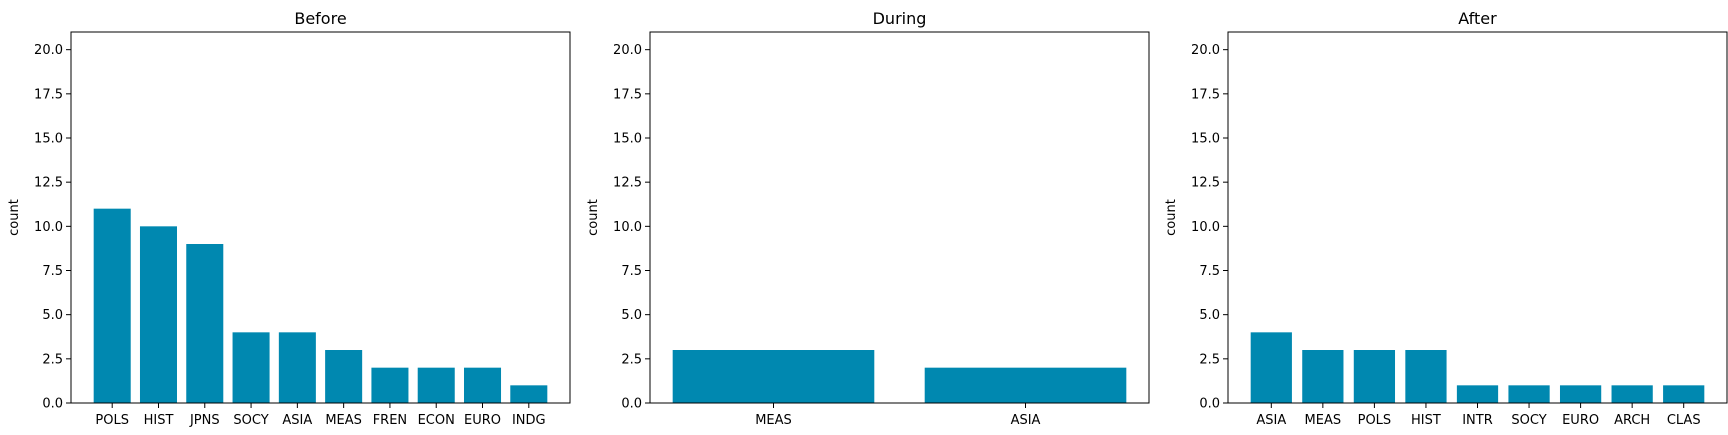  Describe the element at coordinates (1477, 394) in the screenshot. I see `bar-intr` at that location.